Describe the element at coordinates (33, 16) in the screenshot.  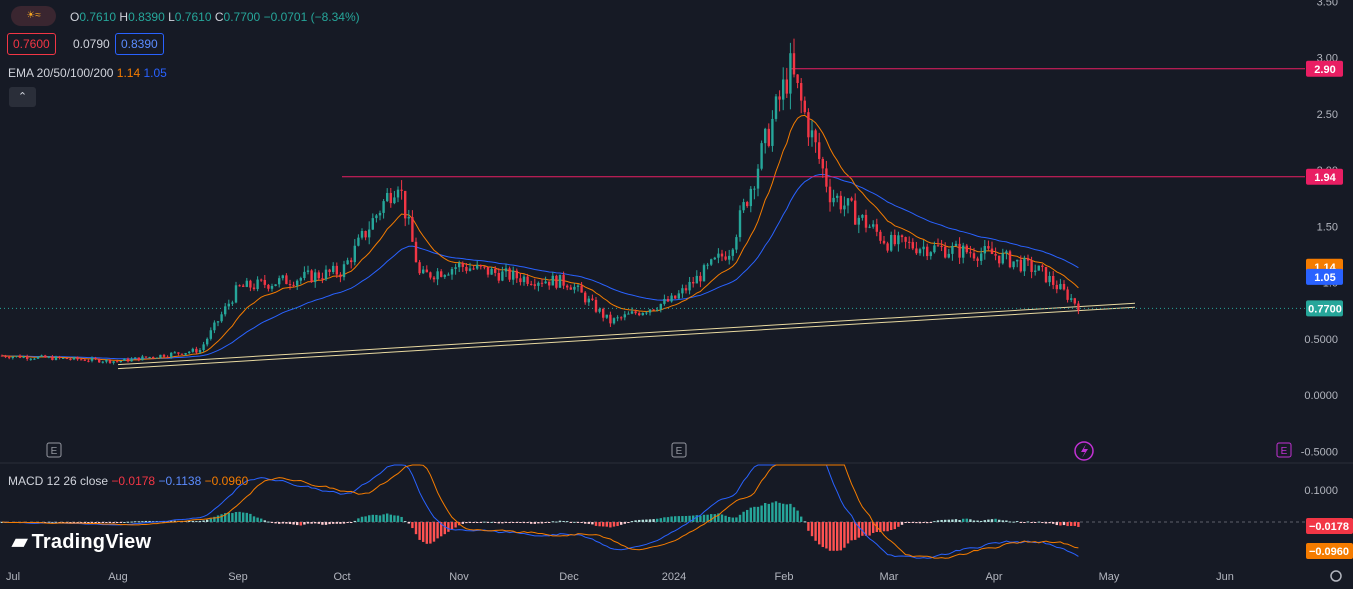
I see `sun-icon: ☀≈` at that location.